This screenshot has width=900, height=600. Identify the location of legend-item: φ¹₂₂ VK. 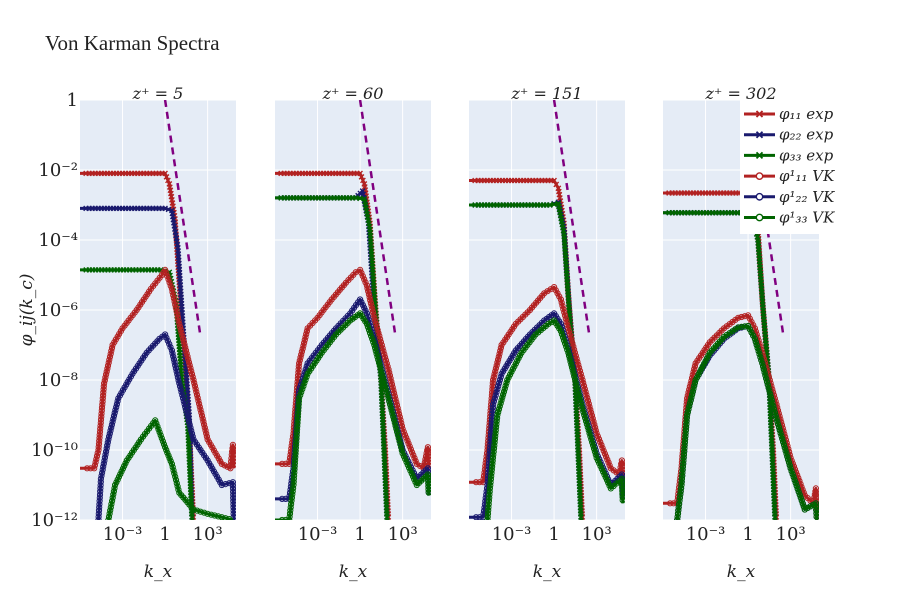
(789, 197).